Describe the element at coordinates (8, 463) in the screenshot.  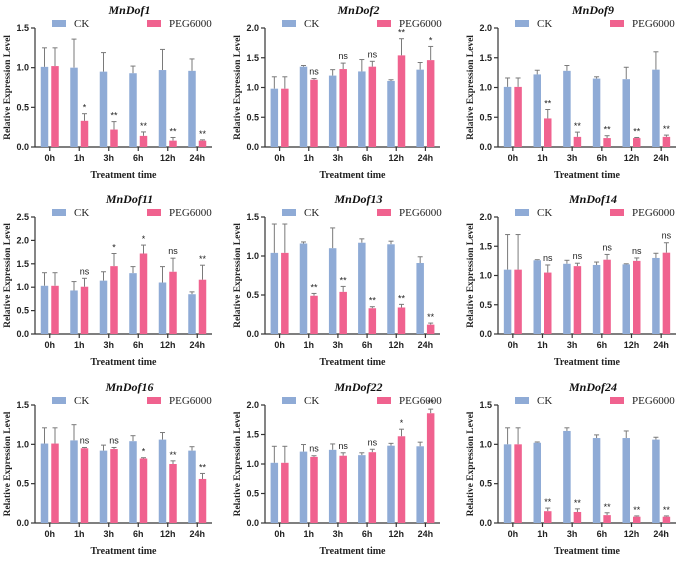
I see `y-axis-label: Relative Expression Level` at that location.